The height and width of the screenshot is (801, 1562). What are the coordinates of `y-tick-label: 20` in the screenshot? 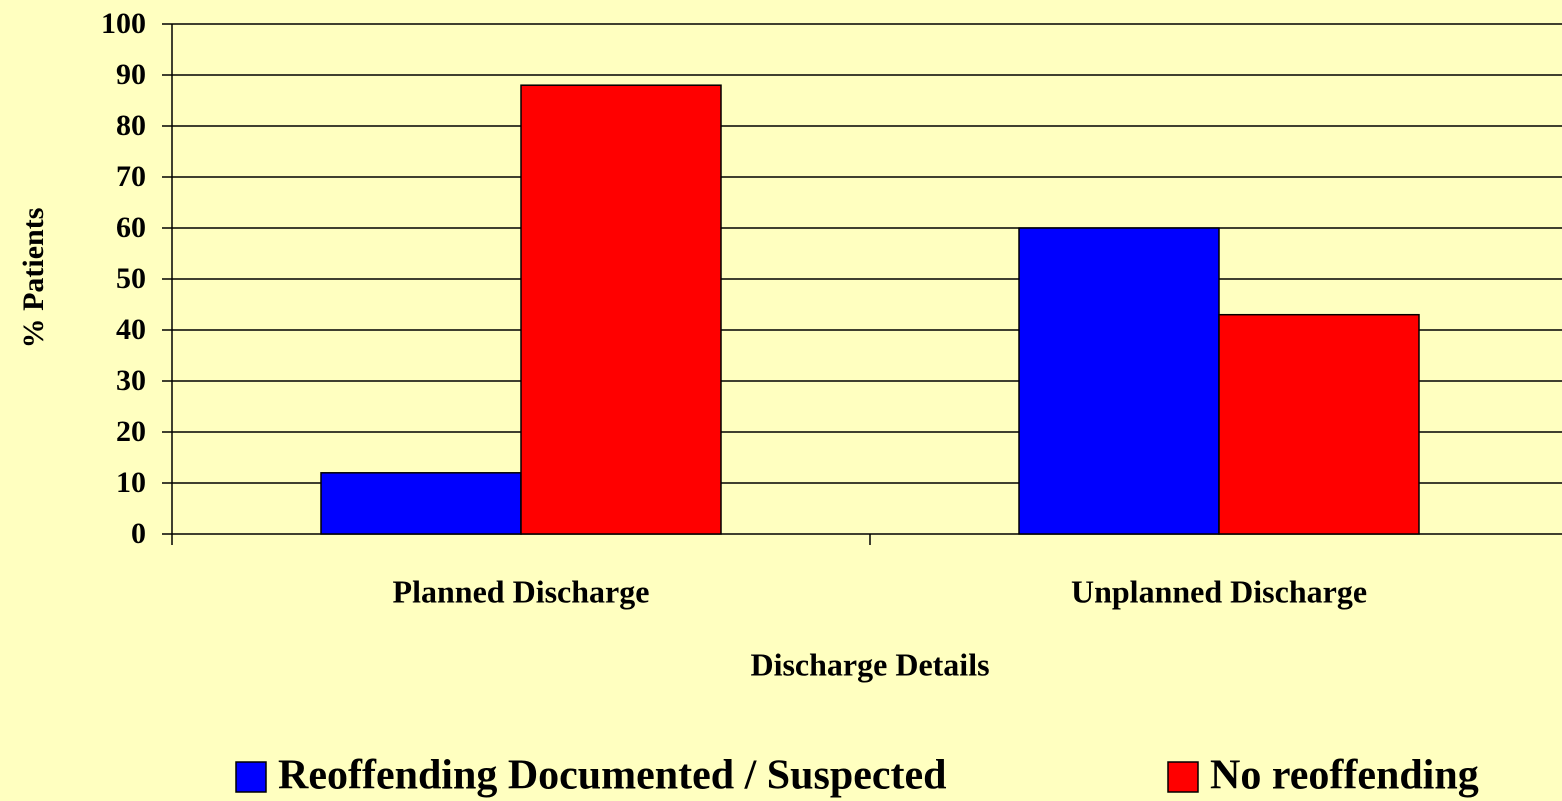 It's located at (131, 431).